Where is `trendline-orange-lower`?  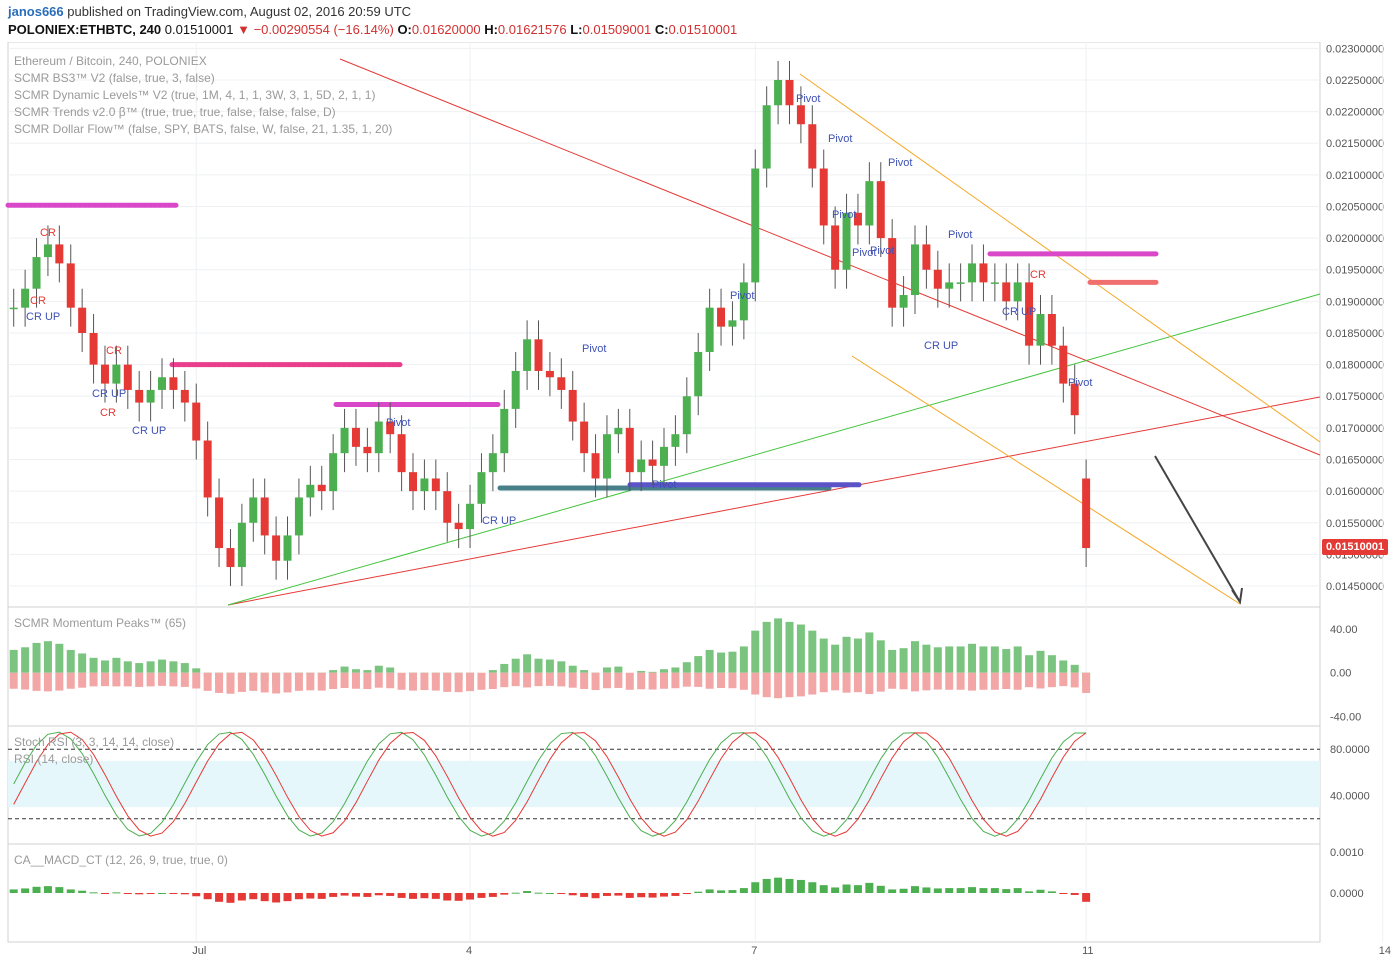
trendline-orange-lower is located at coordinates (1046, 480).